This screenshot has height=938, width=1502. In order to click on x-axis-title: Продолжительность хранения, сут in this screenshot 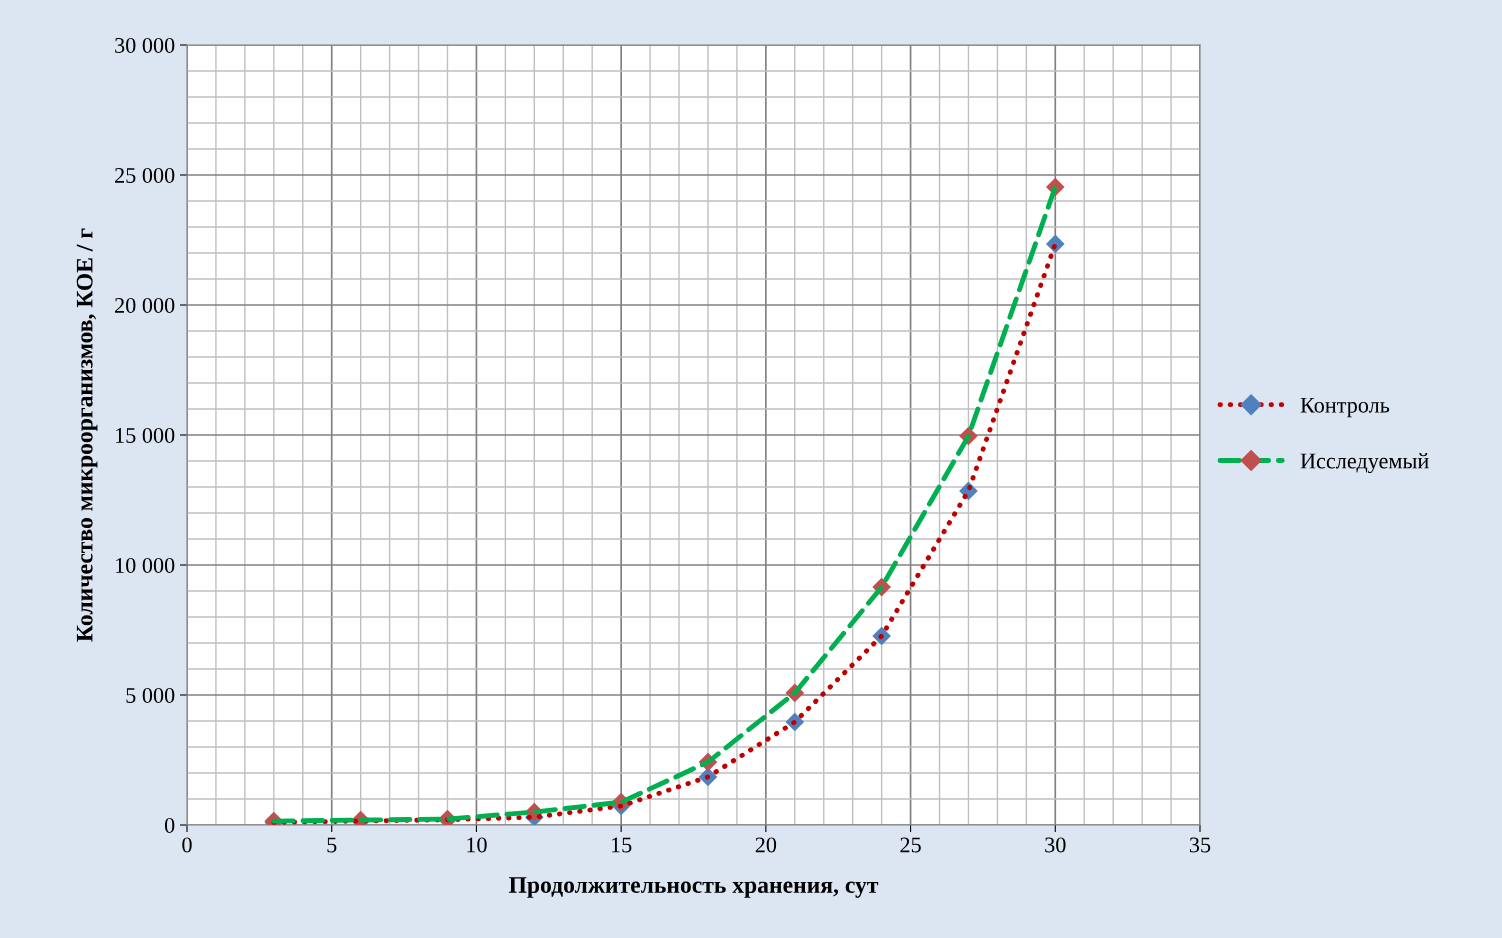, I will do `click(694, 887)`.